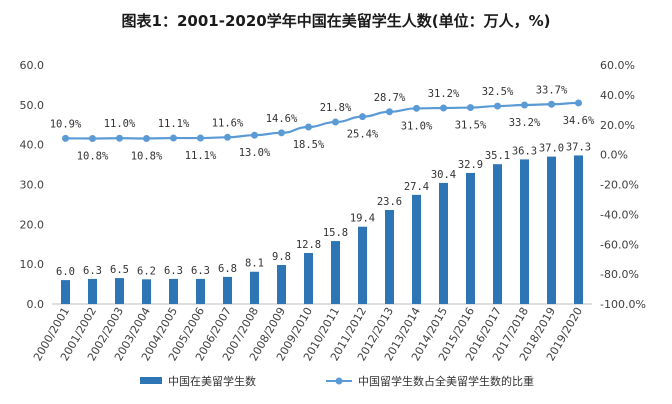 This screenshot has height=404, width=672. I want to click on line-data-label: 10.9%, so click(66, 124).